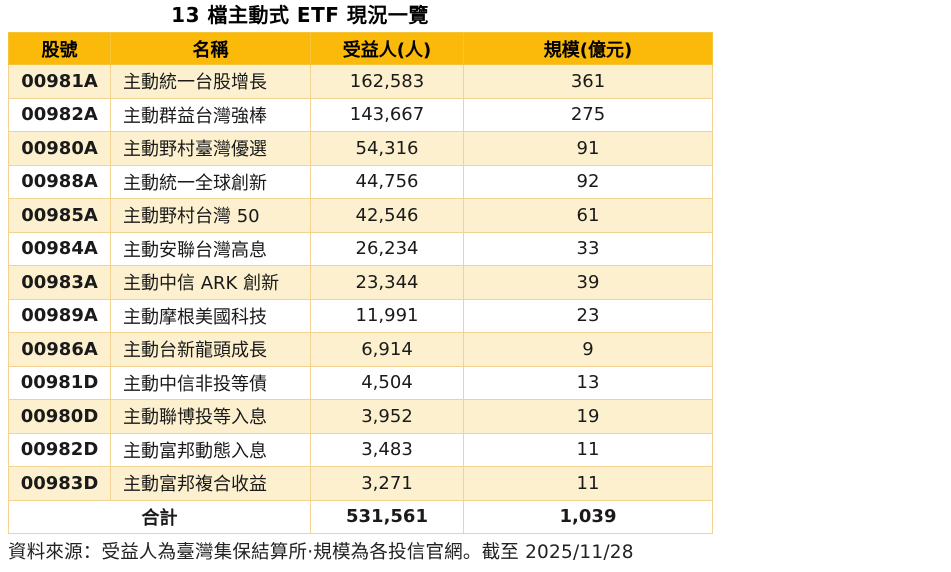  What do you see at coordinates (387, 48) in the screenshot?
I see `col-header-holders: 受益人(人)` at bounding box center [387, 48].